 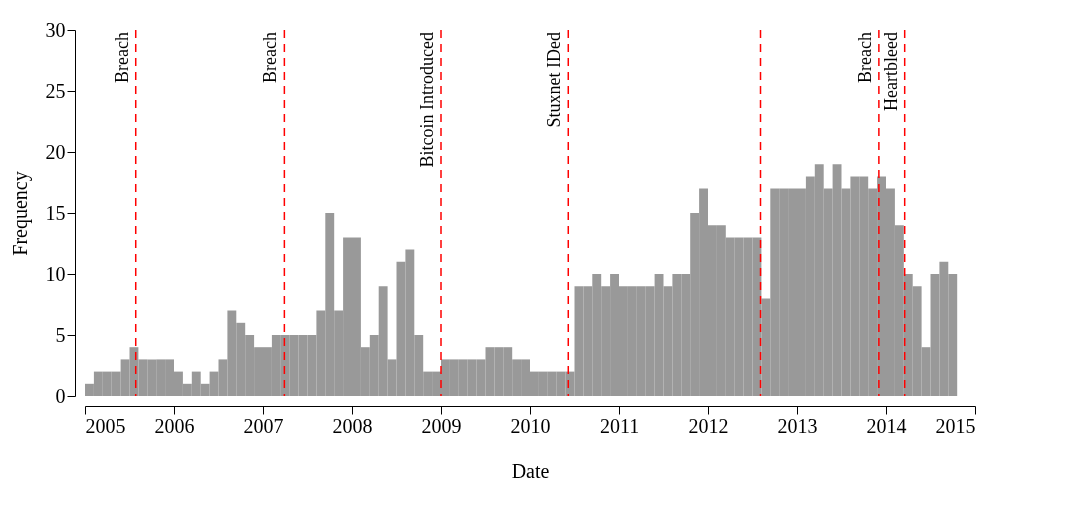 I want to click on x-tick-label: 2013, so click(x=797, y=425).